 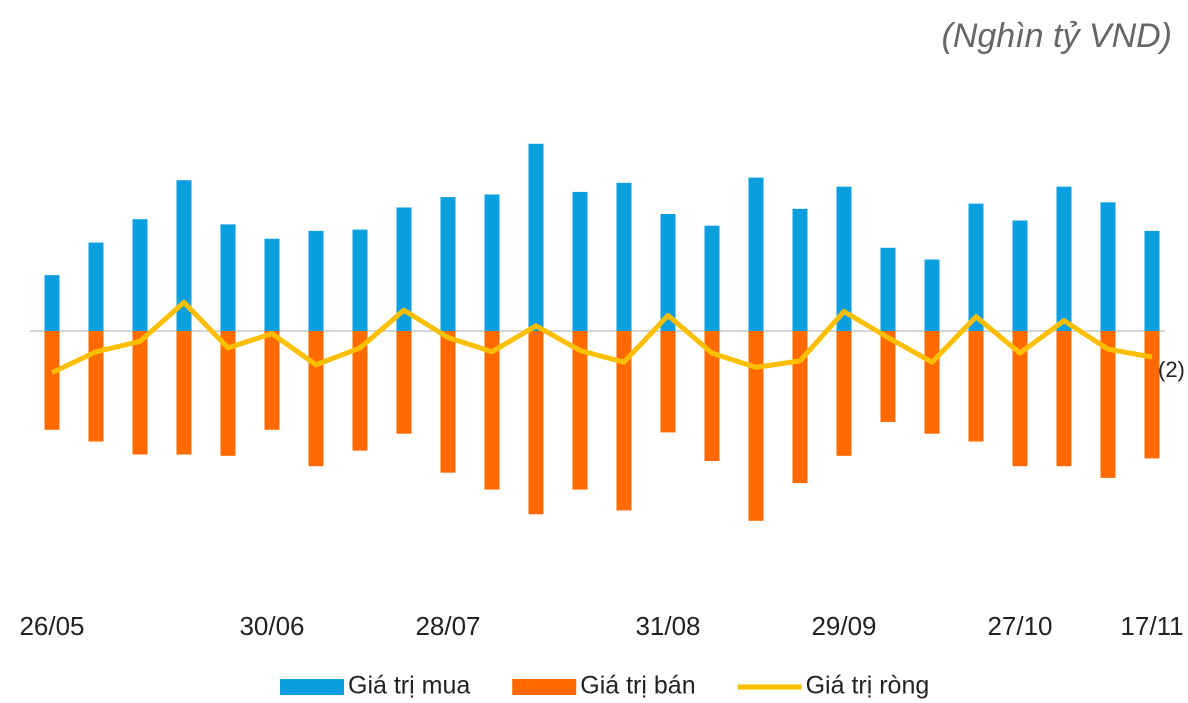 I want to click on x-tick-label: 29/09, so click(x=843, y=626).